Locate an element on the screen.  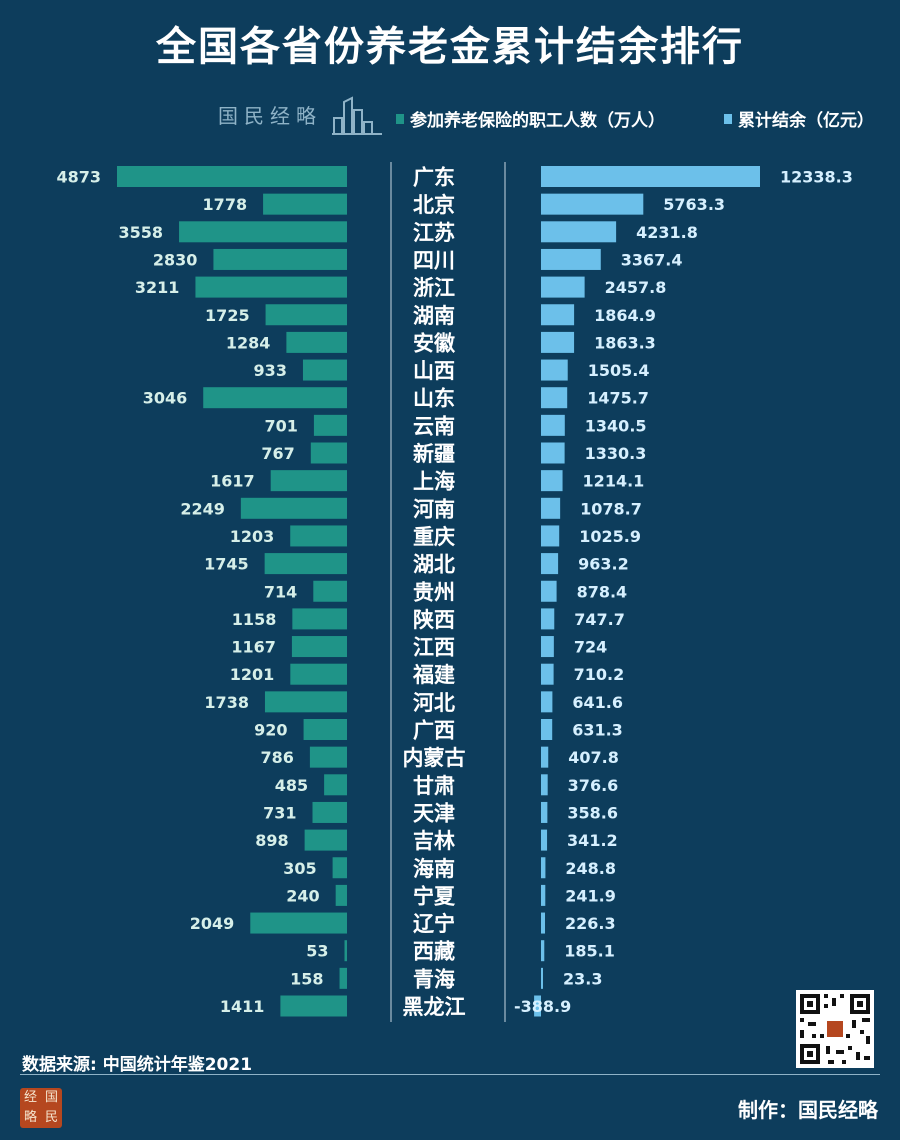
province-label: 上海 is located at coordinates (434, 482).